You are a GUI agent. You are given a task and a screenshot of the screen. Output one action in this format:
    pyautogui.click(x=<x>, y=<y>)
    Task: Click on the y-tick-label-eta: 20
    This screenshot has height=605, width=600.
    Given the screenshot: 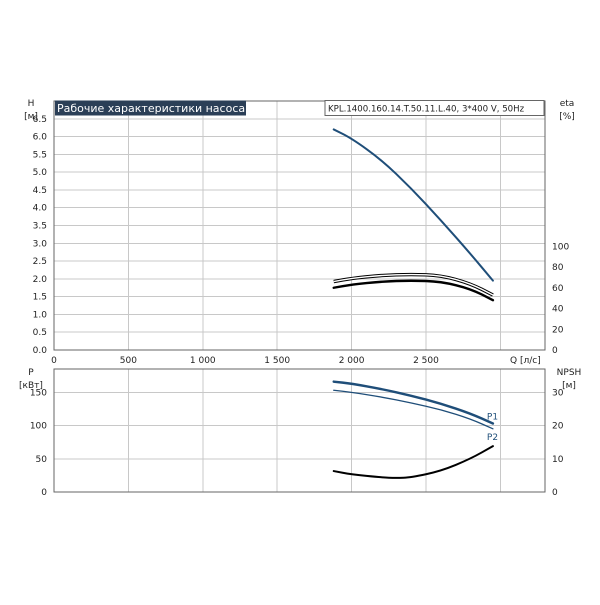 What is the action you would take?
    pyautogui.click(x=558, y=330)
    